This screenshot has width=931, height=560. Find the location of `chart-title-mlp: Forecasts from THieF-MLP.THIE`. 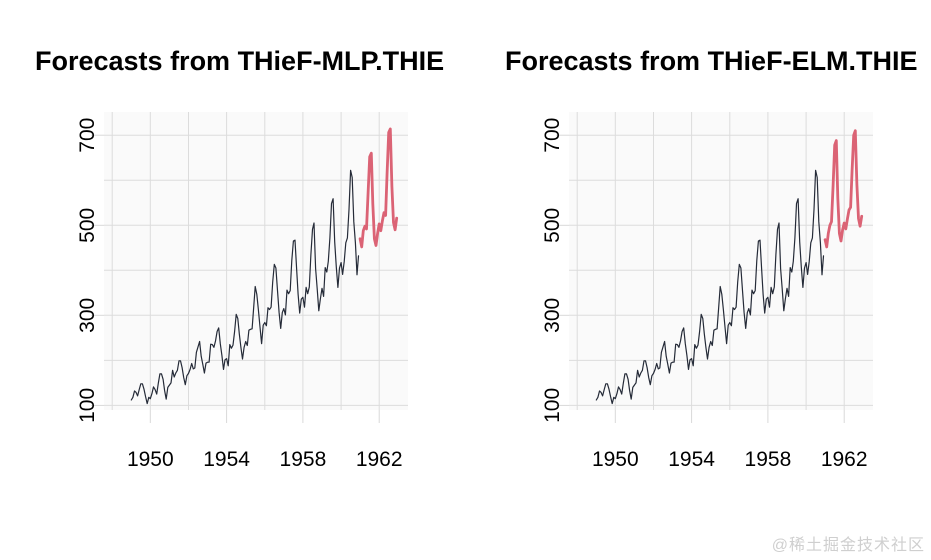

chart-title-mlp: Forecasts from THieF-MLP.THIE is located at coordinates (240, 61).